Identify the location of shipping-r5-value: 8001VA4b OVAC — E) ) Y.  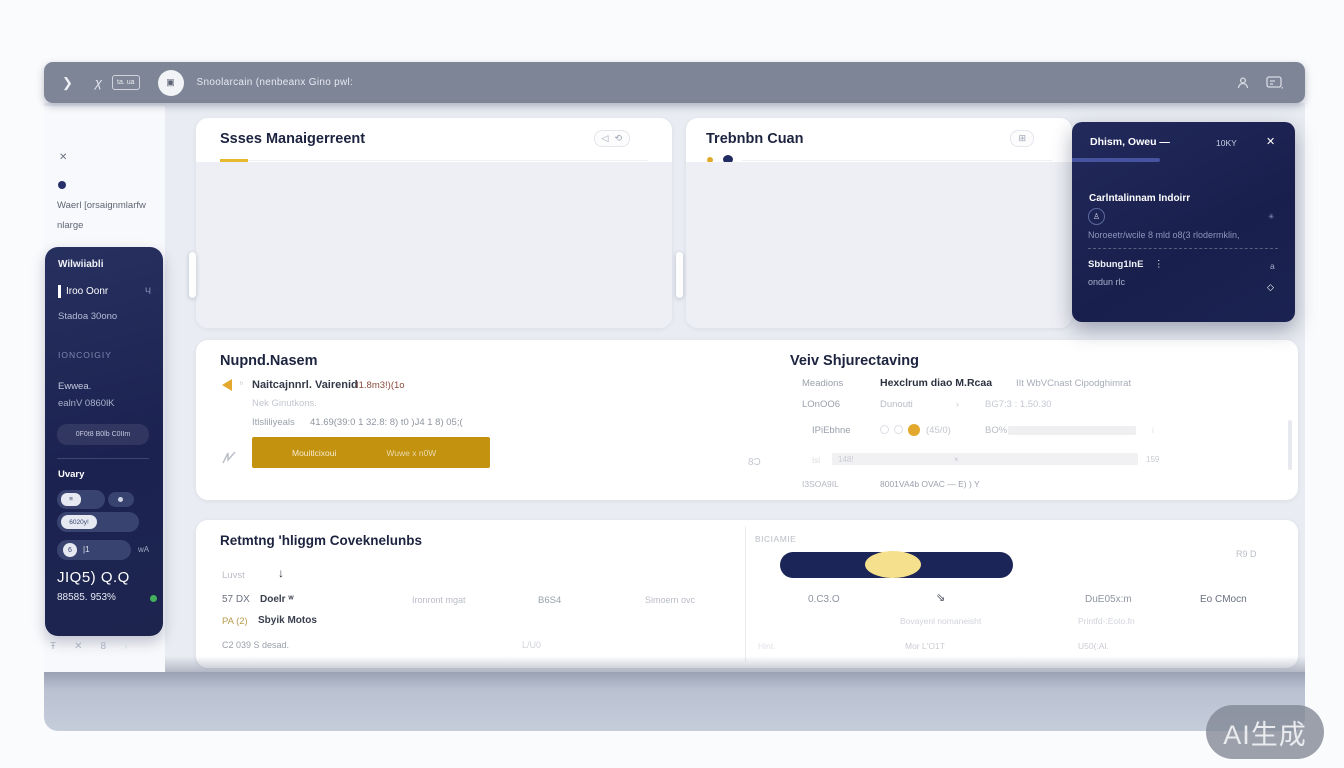
(930, 484).